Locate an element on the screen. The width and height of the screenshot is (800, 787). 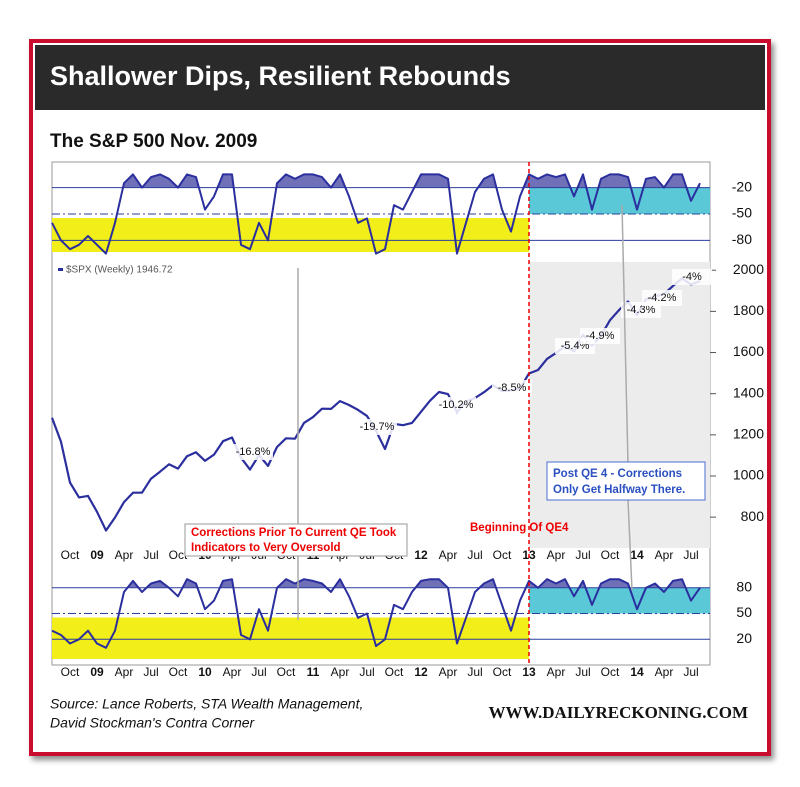
y-tick-label: 1600 is located at coordinates (748, 351).